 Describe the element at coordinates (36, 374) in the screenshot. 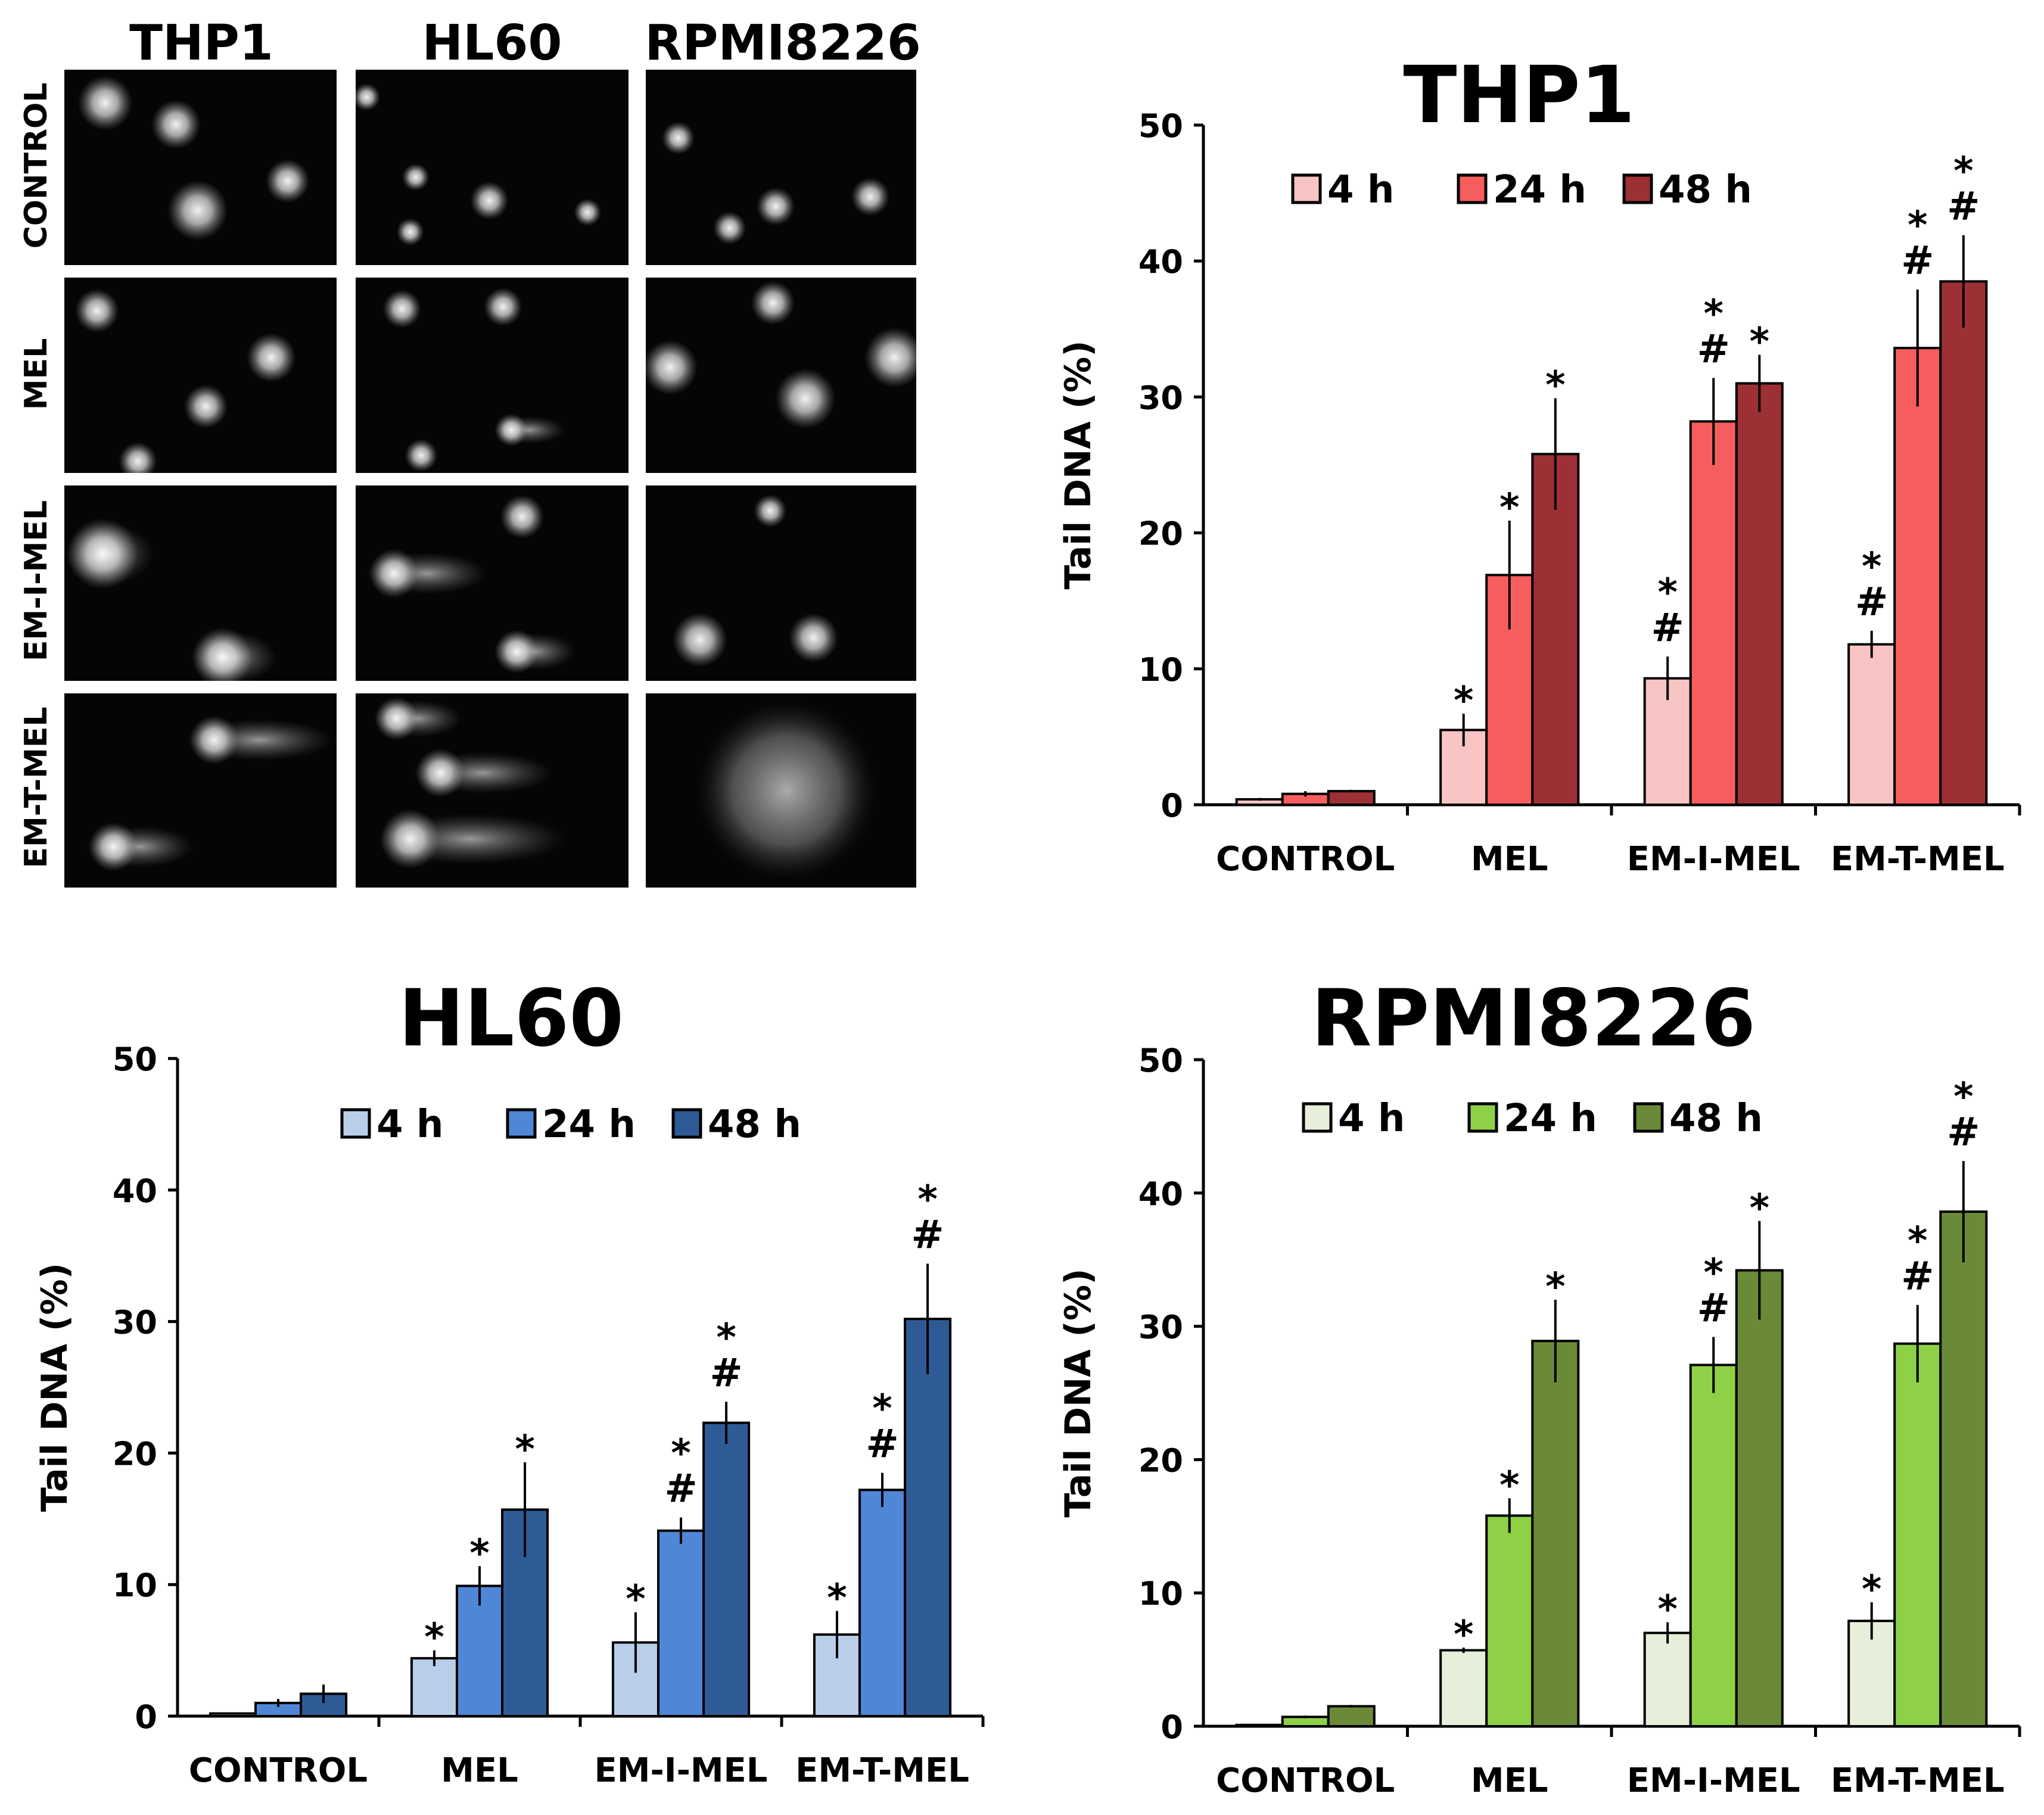

I see `micrograph-row-label: MEL` at that location.